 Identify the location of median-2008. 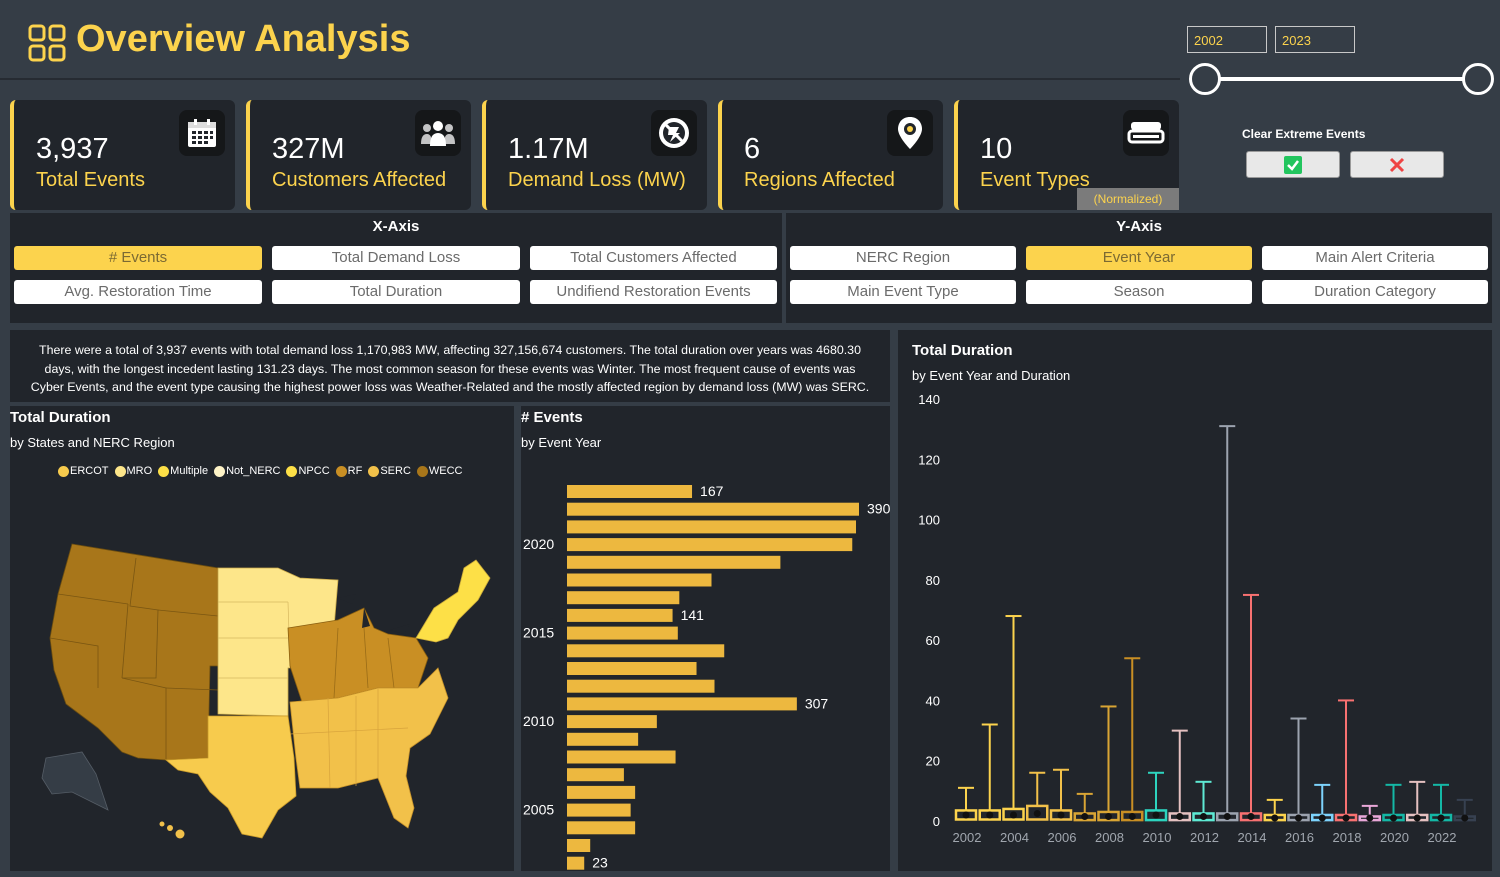
(1108, 816).